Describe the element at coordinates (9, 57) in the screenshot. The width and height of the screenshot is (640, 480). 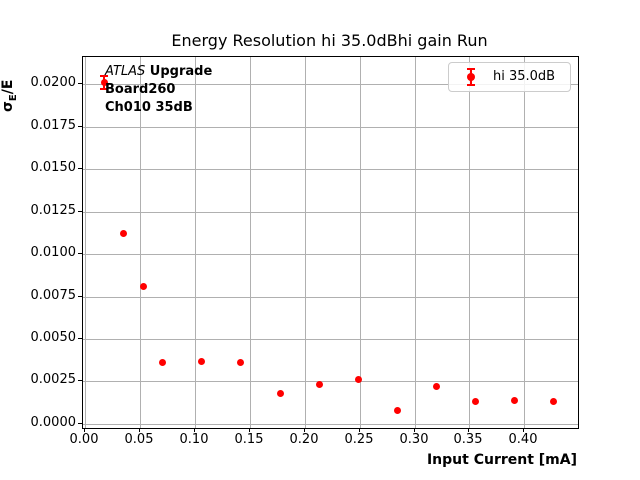
I see `y-axis-label: σE/E` at that location.